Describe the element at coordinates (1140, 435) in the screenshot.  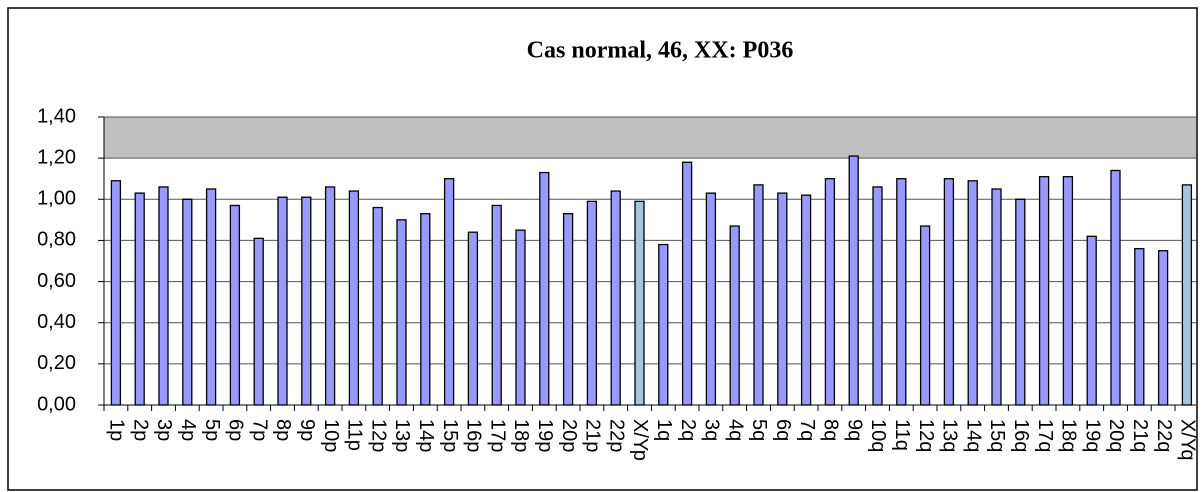
I see `x-tick-label: 21q` at that location.